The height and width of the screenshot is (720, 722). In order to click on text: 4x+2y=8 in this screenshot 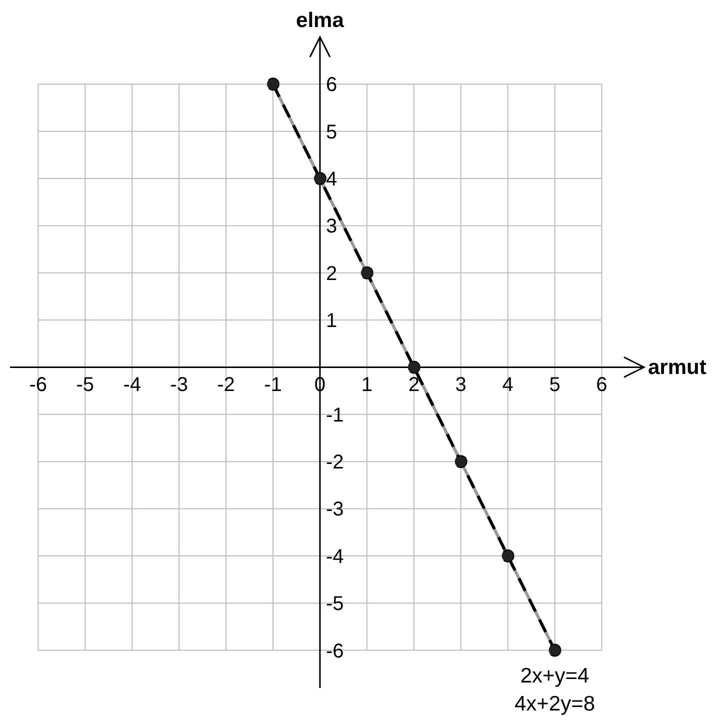, I will do `click(555, 704)`.